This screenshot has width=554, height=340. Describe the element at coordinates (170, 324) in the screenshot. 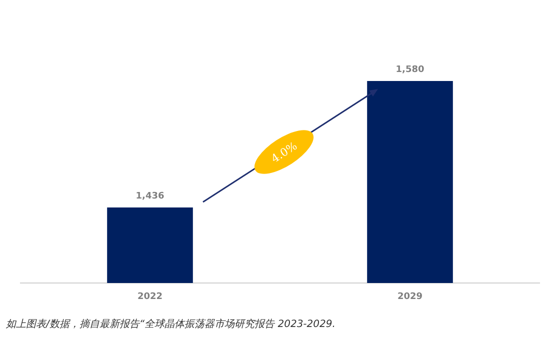

I see `text: 如上图表/数据，摘自最新报告“全球晶体振荡器市场研究报告 2023-2029.` at that location.